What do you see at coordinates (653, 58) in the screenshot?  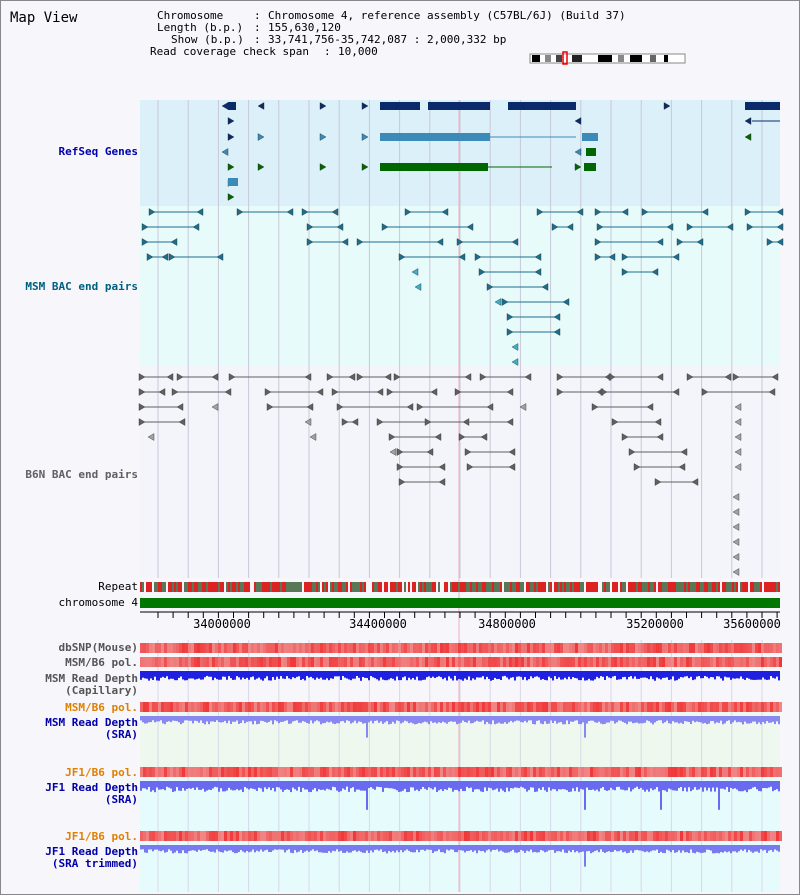 I see `ideogram-band` at bounding box center [653, 58].